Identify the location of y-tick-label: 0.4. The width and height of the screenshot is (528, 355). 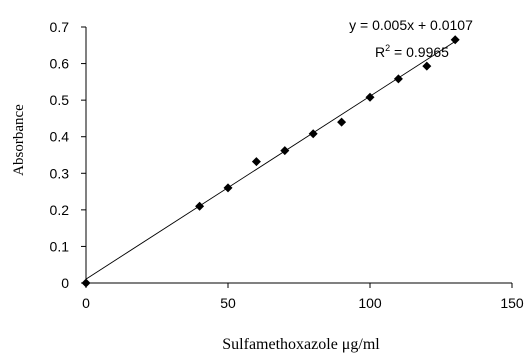
(60, 137).